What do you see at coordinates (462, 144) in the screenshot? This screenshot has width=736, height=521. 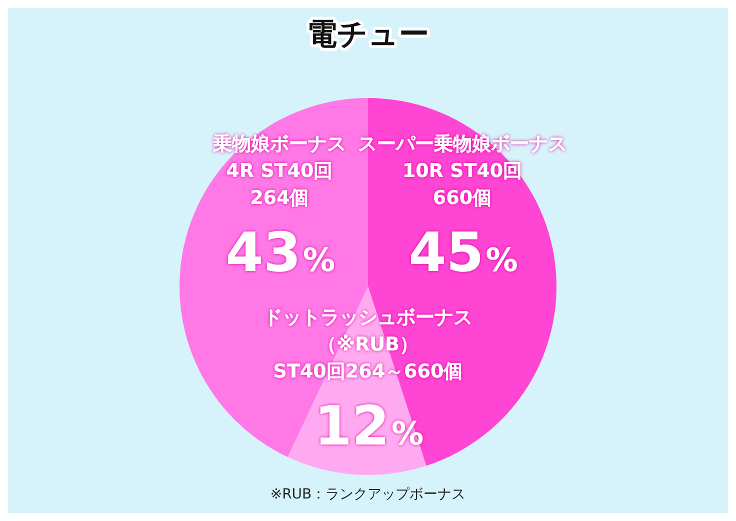 I see `slice-label: スーパー乗物娘ボーナス` at bounding box center [462, 144].